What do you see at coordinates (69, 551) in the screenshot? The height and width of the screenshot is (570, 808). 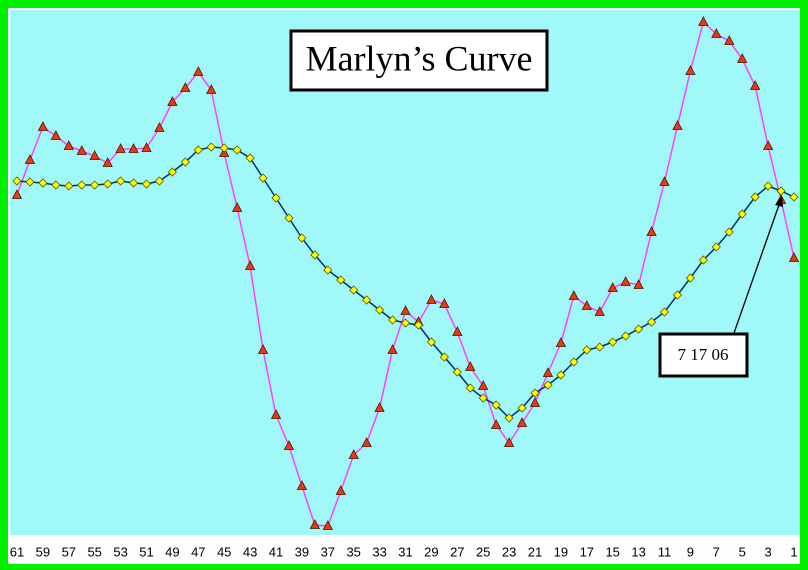 I see `x-tick-label: 57` at bounding box center [69, 551].